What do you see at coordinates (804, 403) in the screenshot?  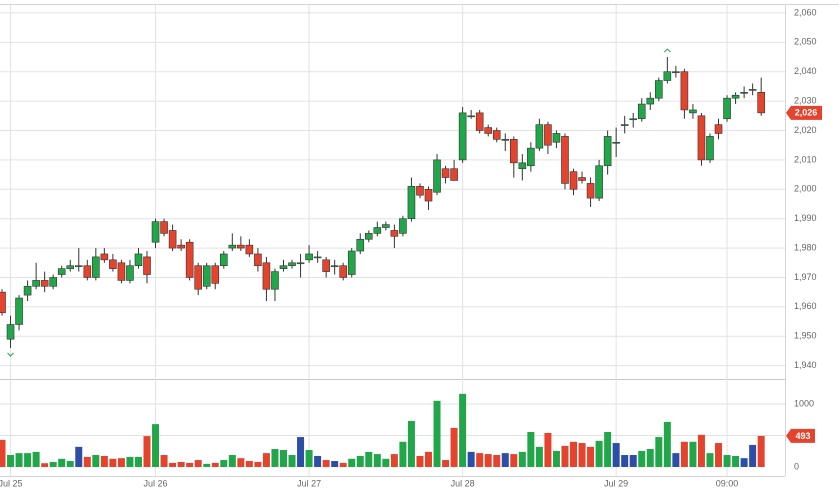 I see `volume-tick-label: 1000` at bounding box center [804, 403].